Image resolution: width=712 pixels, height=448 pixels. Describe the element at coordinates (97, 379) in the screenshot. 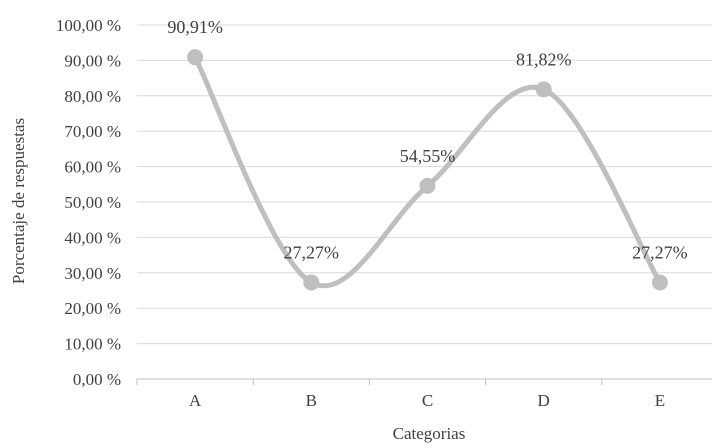

I see `y-tick-label: 0,00 %` at that location.